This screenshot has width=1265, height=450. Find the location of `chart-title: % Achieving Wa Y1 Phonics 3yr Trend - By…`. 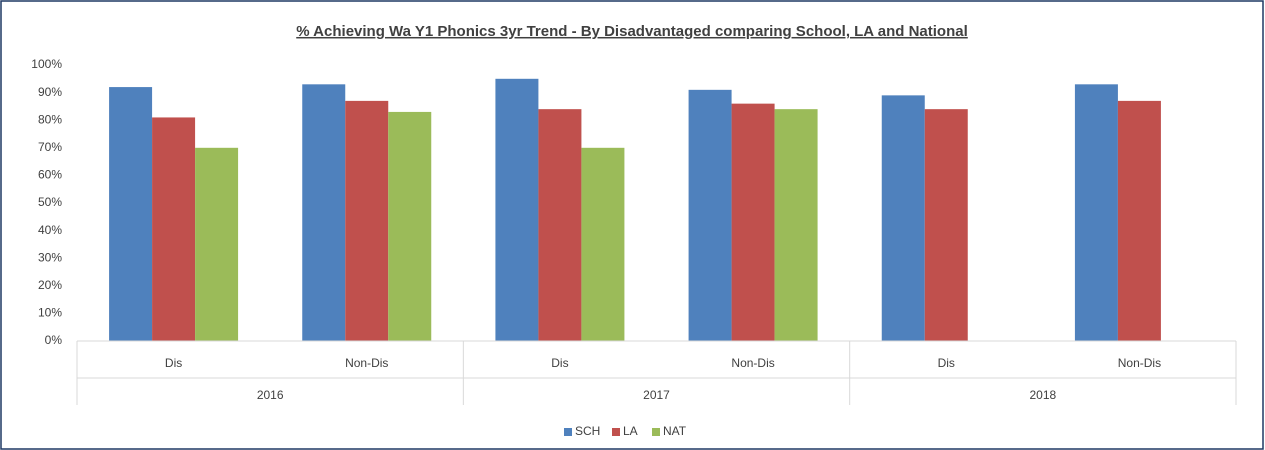

chart-title: % Achieving Wa Y1 Phonics 3yr Trend - By… is located at coordinates (632, 31).